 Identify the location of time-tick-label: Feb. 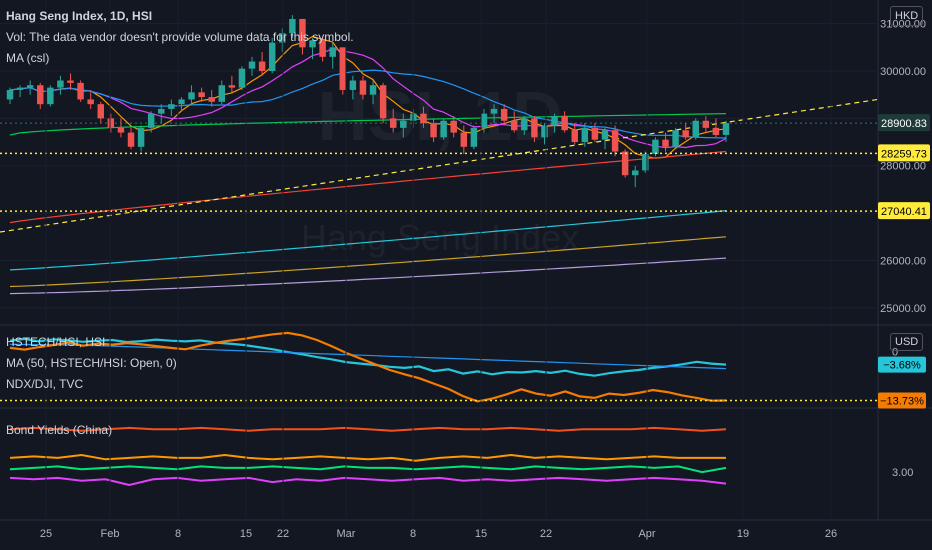
(110, 534).